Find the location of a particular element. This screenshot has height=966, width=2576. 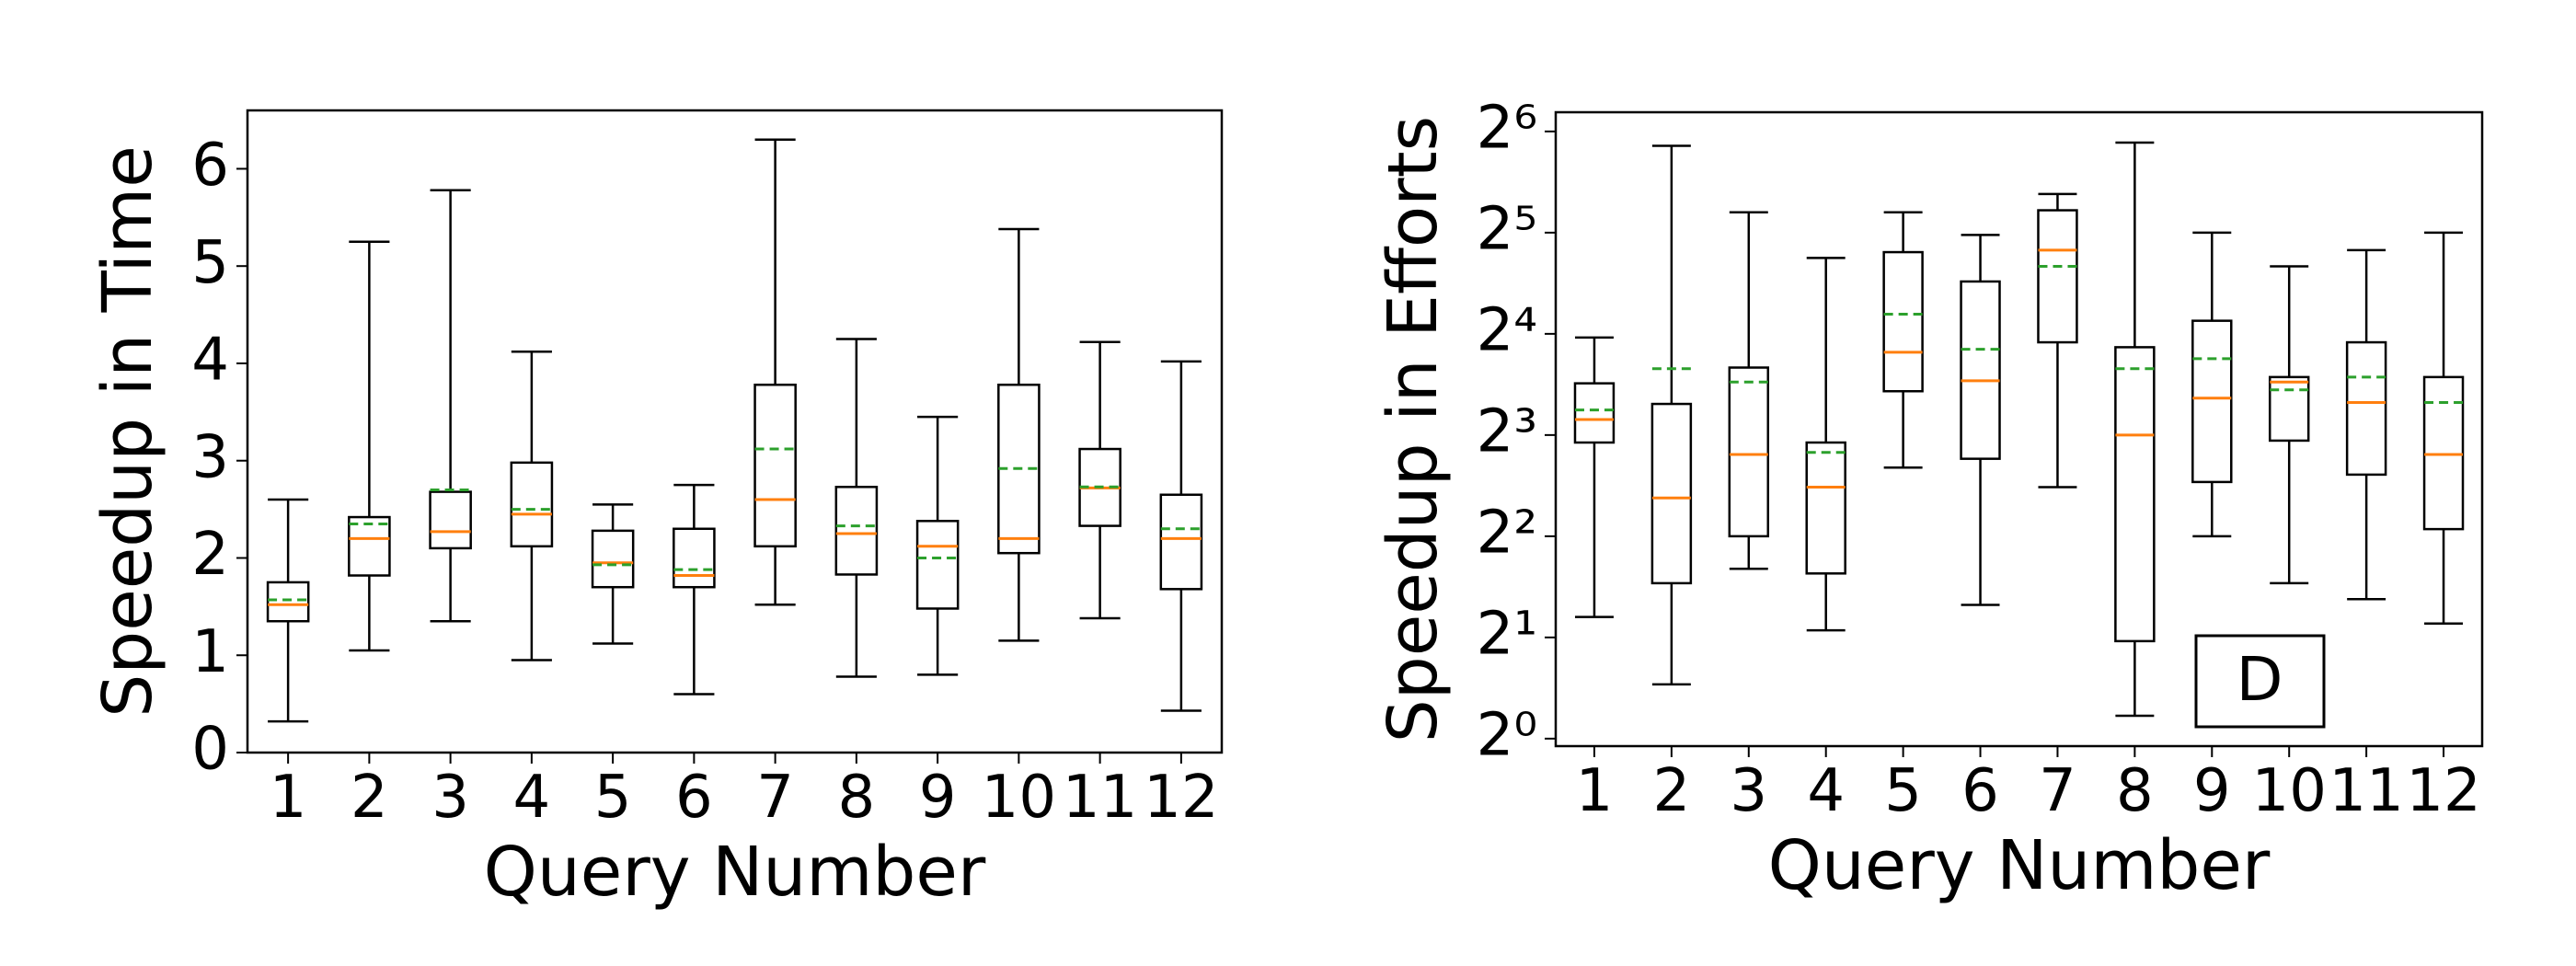

annotation: D is located at coordinates (2260, 679).